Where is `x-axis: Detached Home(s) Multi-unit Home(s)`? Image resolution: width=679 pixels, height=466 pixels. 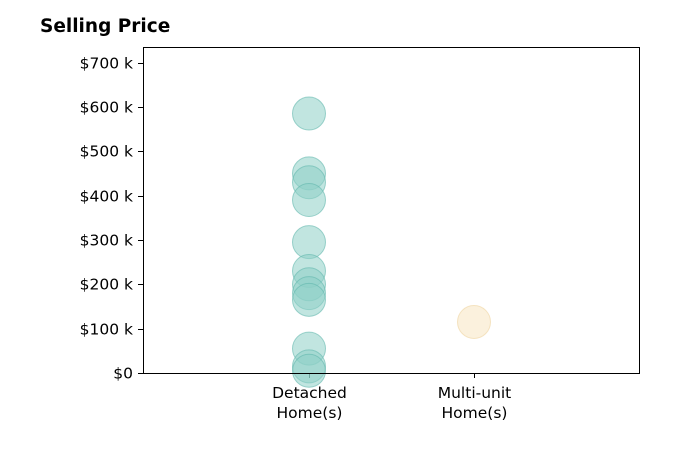 x-axis: Detached Home(s) Multi-unit Home(s) is located at coordinates (392, 397).